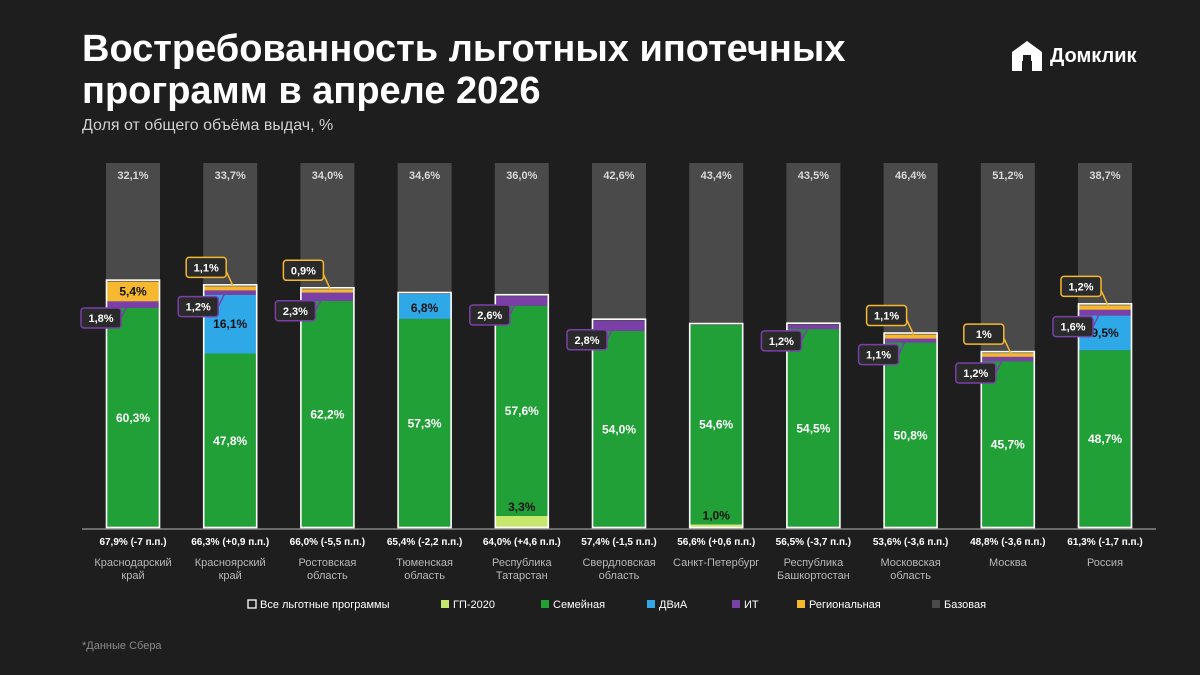 The width and height of the screenshot is (1200, 675). What do you see at coordinates (717, 515) in the screenshot?
I see `data-label-gp2020: 1,0%` at bounding box center [717, 515].